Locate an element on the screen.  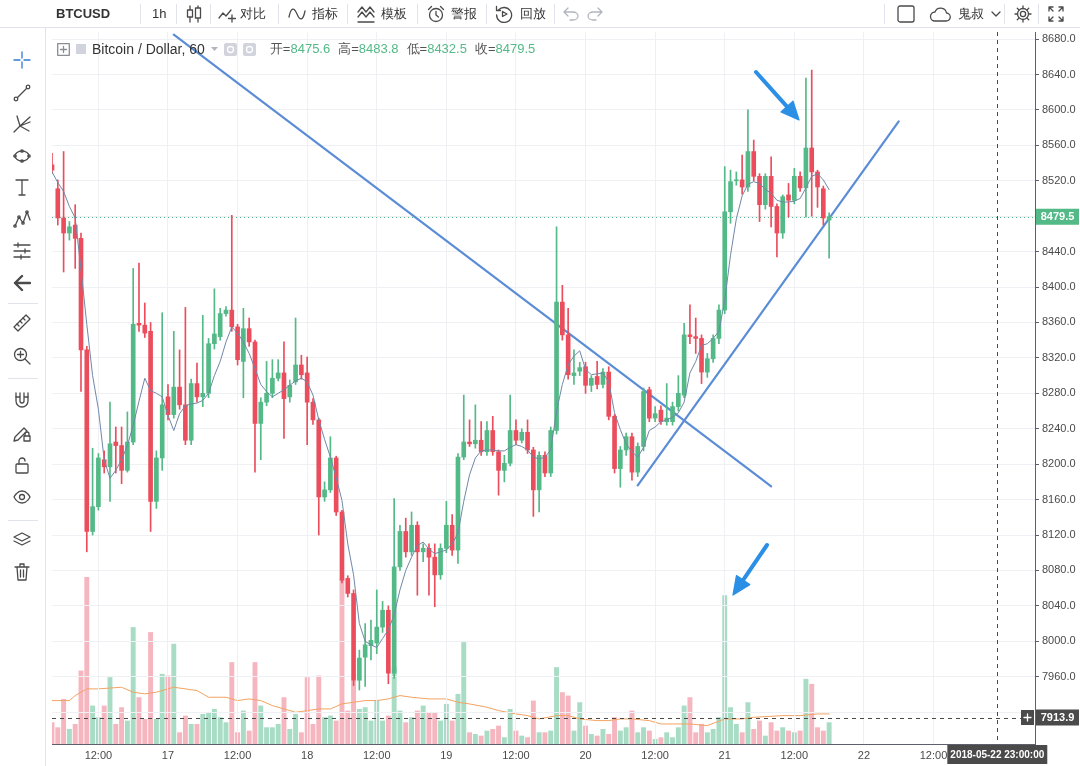
y-tick-label: 8560.0 is located at coordinates (1059, 144).